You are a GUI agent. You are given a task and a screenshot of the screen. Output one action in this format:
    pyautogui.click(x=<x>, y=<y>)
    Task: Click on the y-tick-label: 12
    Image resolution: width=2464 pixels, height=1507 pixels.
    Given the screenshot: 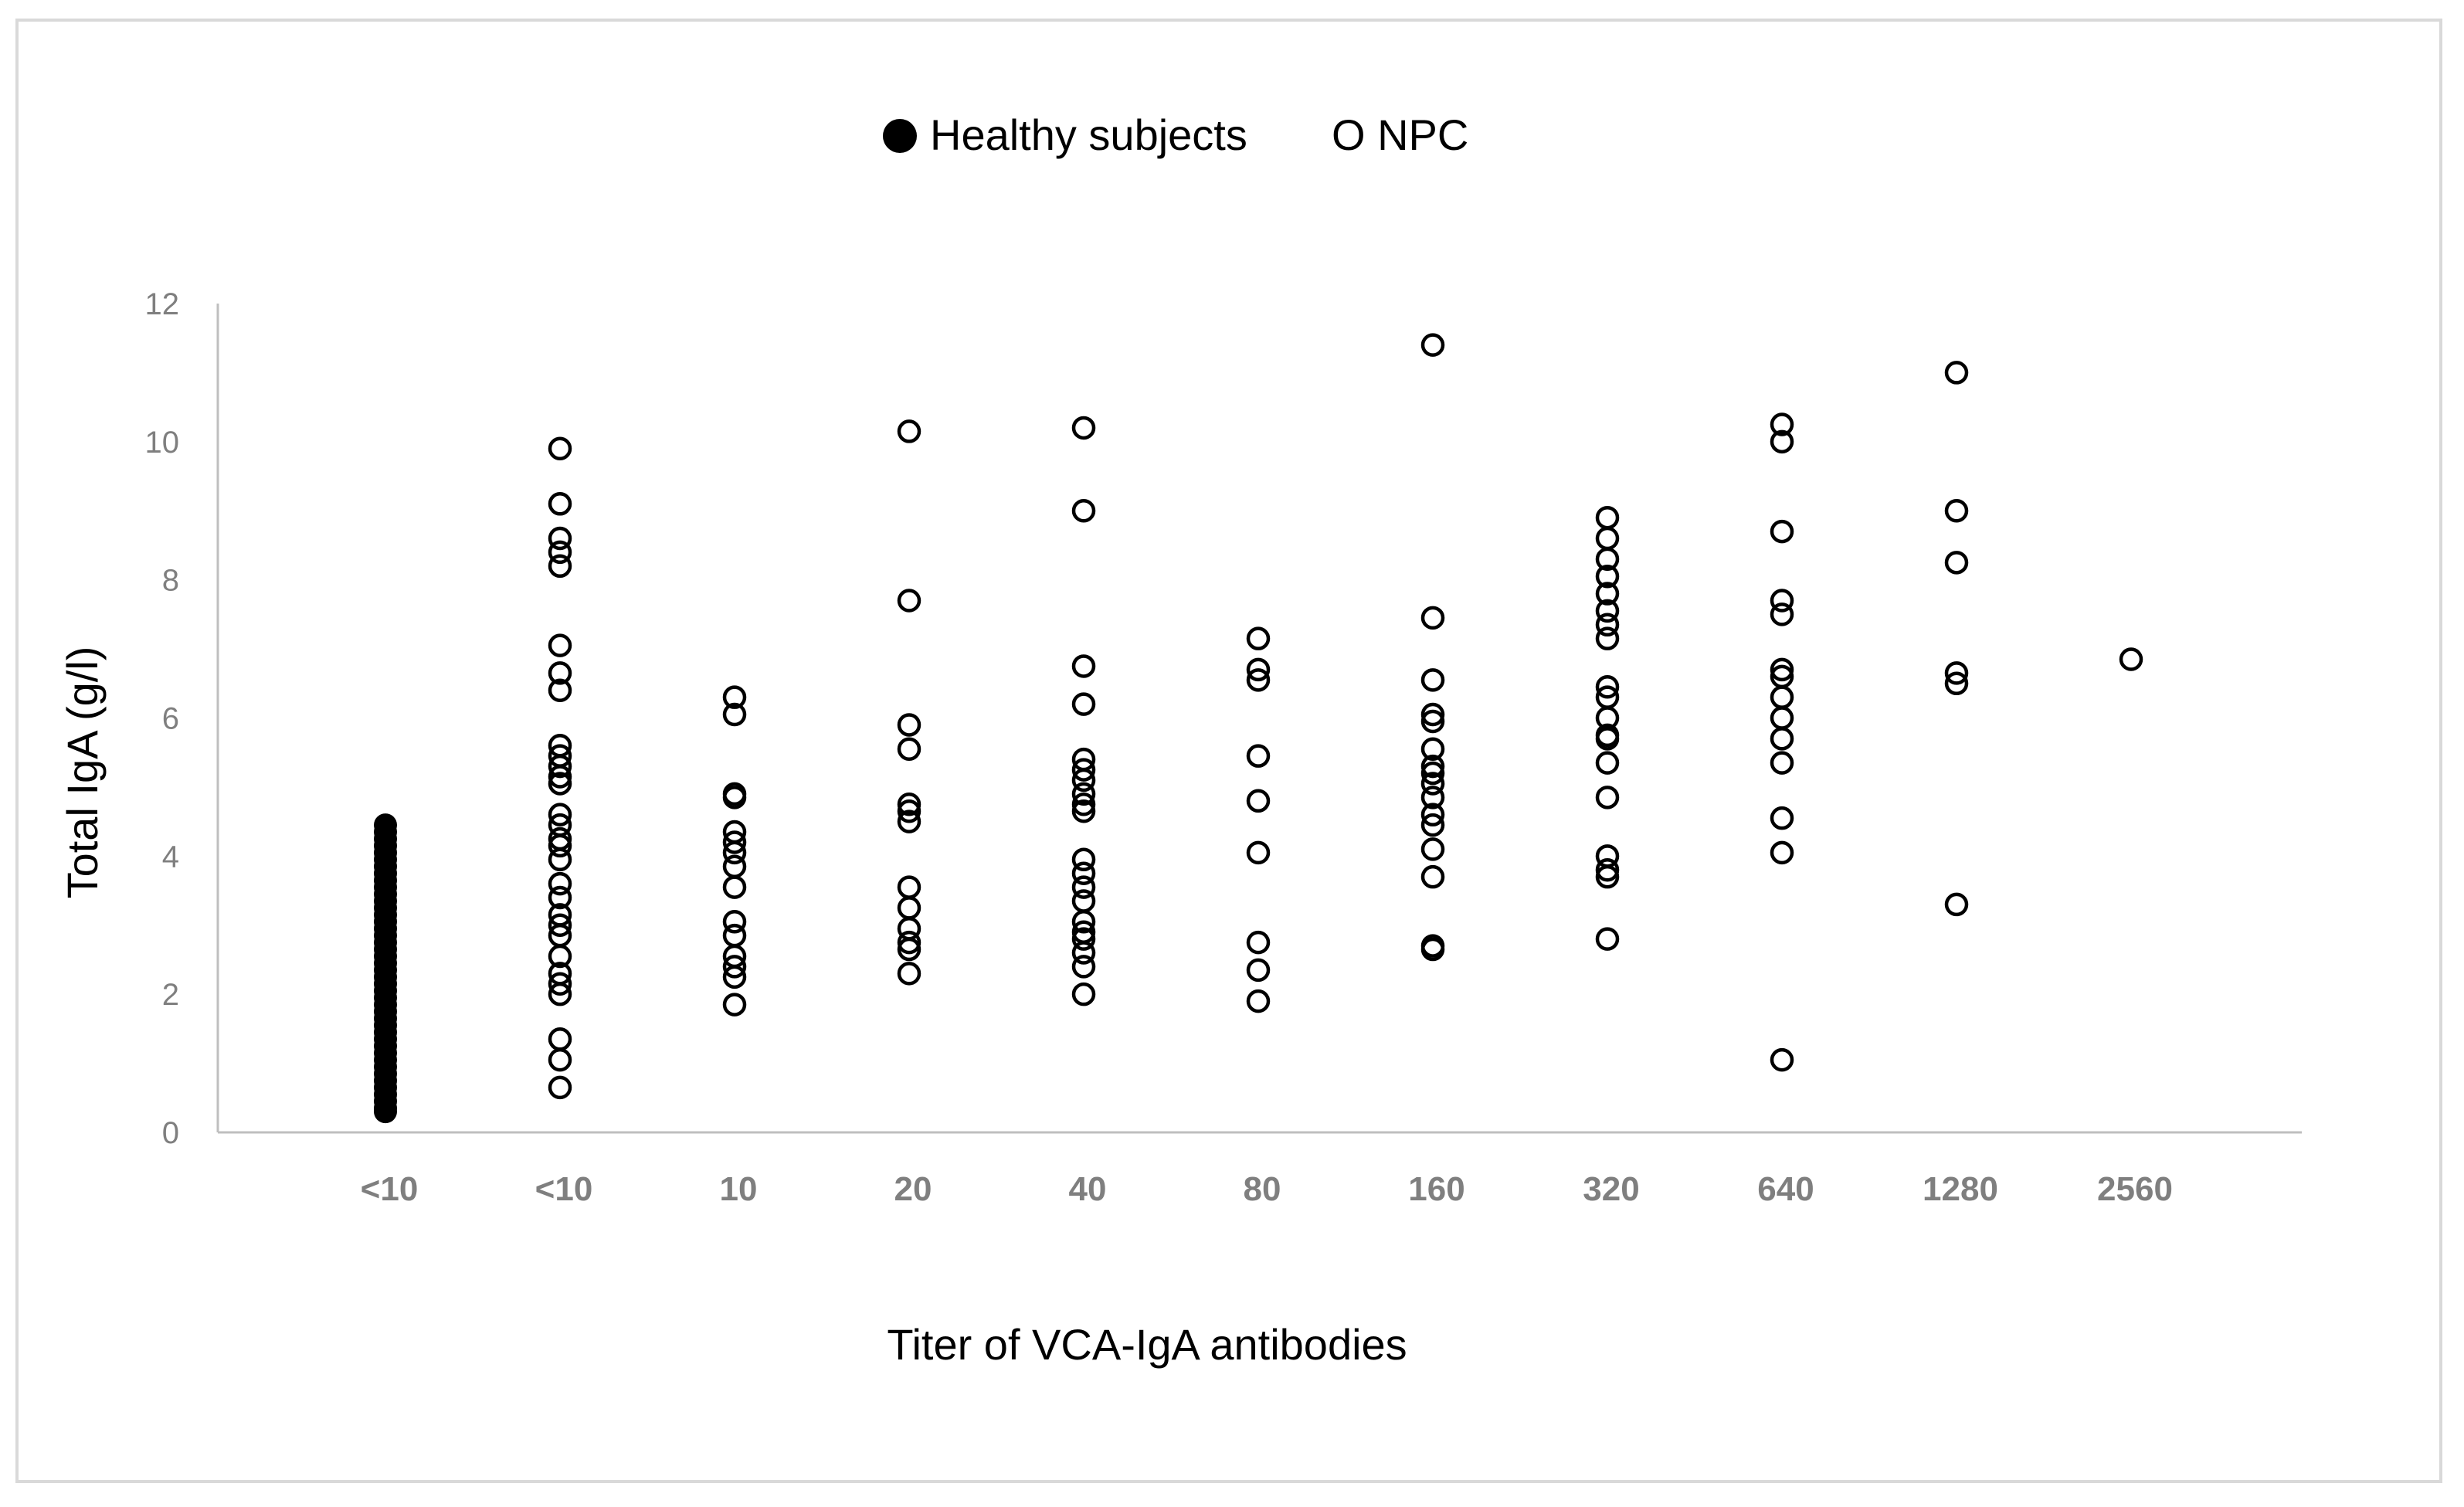 What is the action you would take?
    pyautogui.click(x=162, y=304)
    